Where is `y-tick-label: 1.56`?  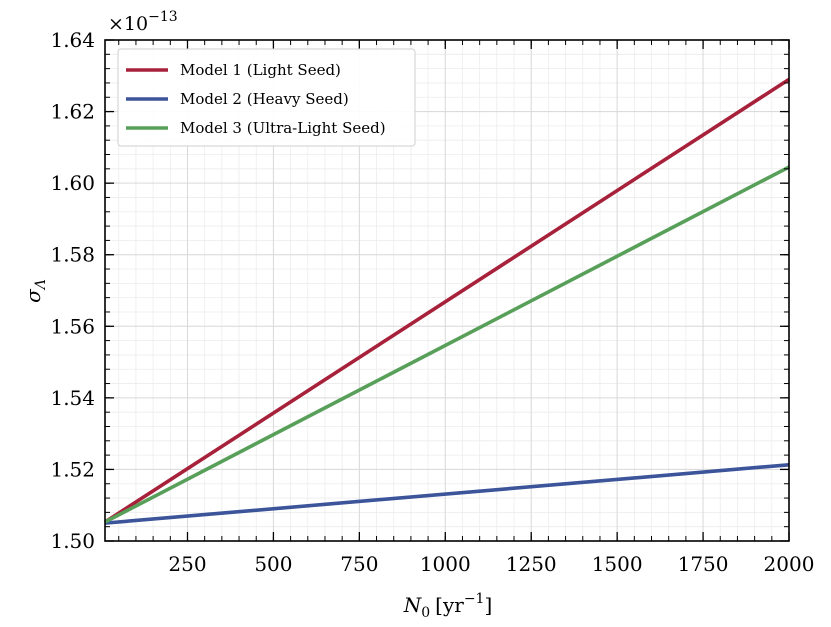 y-tick-label: 1.56 is located at coordinates (72, 326).